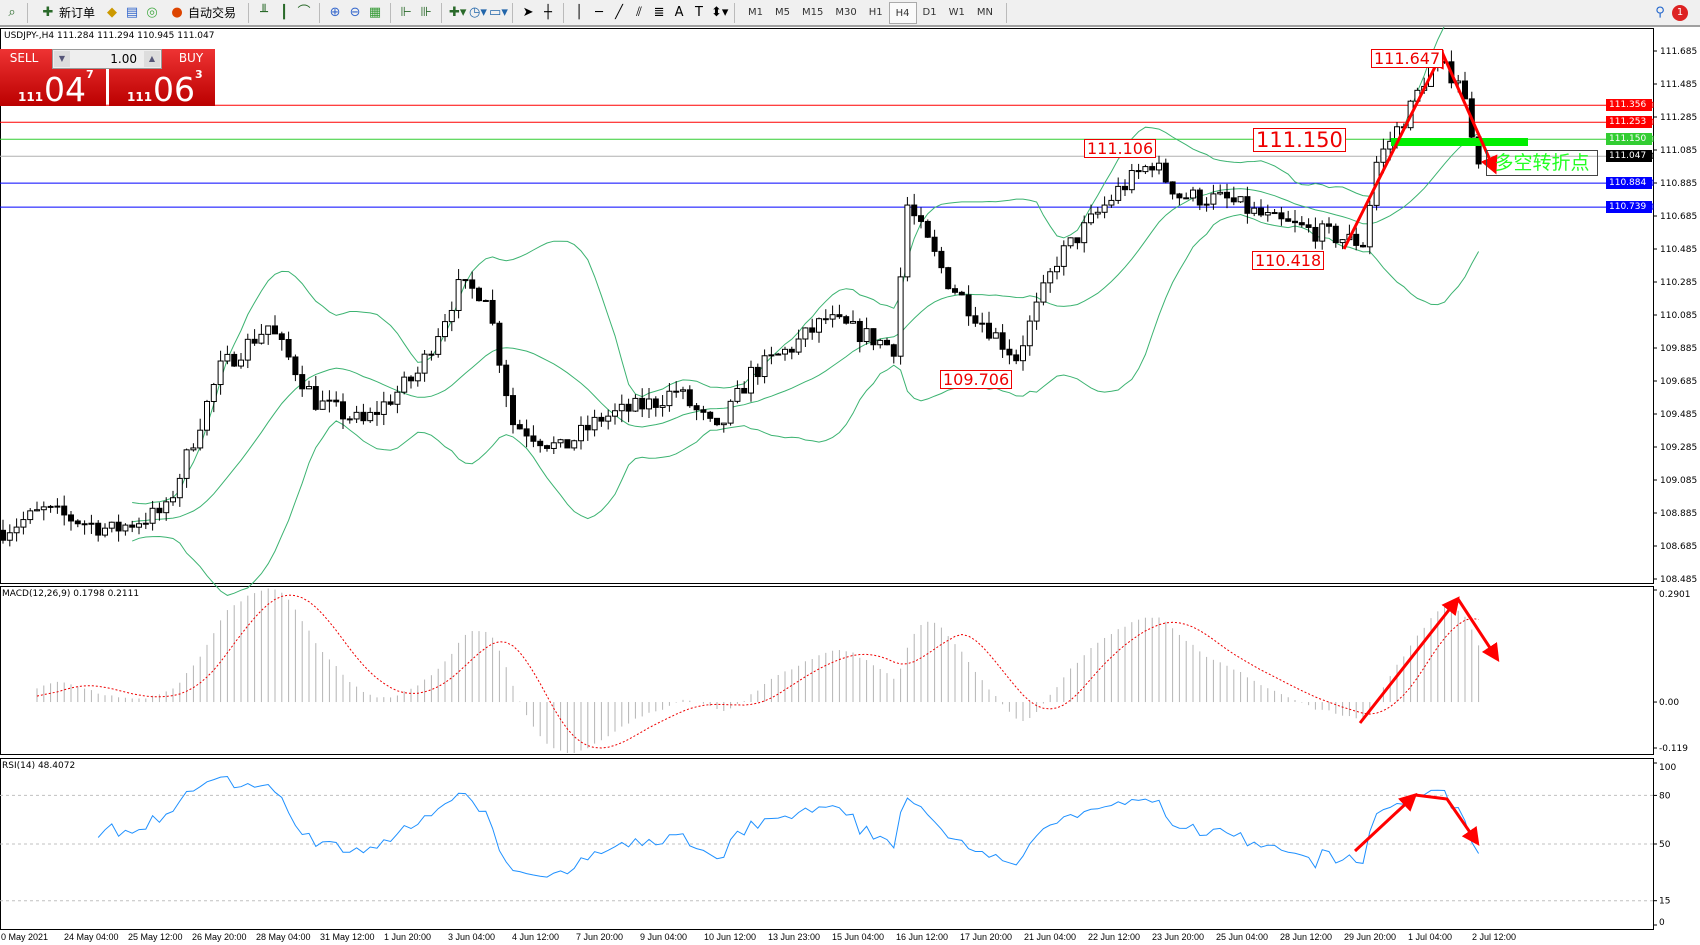 This screenshot has width=1700, height=945. What do you see at coordinates (976, 379) in the screenshot?
I see `annotation-low: 109.706` at bounding box center [976, 379].